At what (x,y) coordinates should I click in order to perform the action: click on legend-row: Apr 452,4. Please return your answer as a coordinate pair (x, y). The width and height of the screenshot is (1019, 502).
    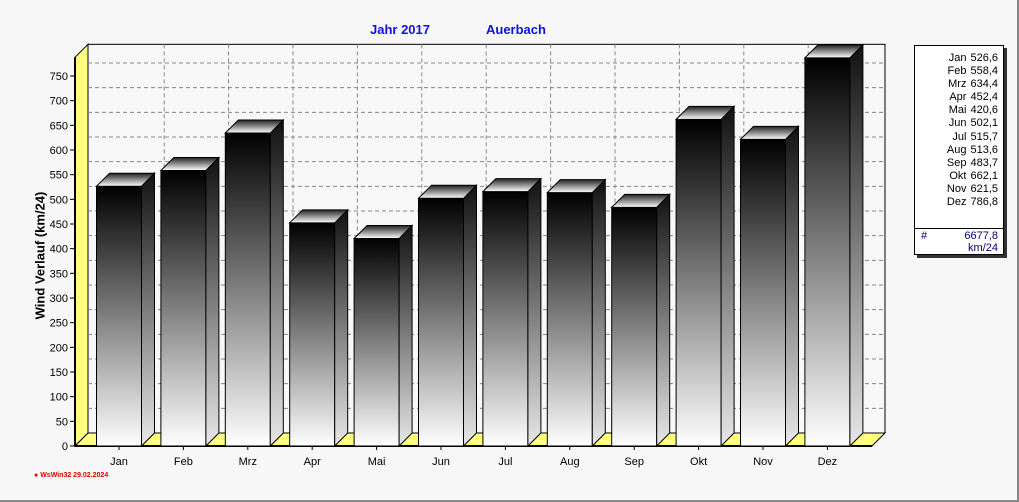
    Looking at the image, I should click on (959, 97).